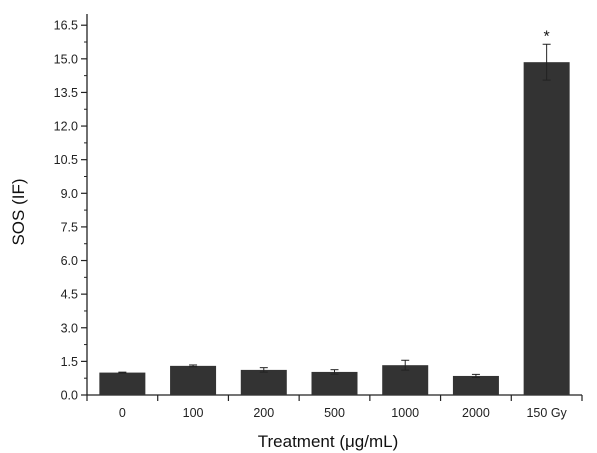 This screenshot has width=597, height=453. Describe the element at coordinates (122, 413) in the screenshot. I see `x-tick-label: 0` at that location.